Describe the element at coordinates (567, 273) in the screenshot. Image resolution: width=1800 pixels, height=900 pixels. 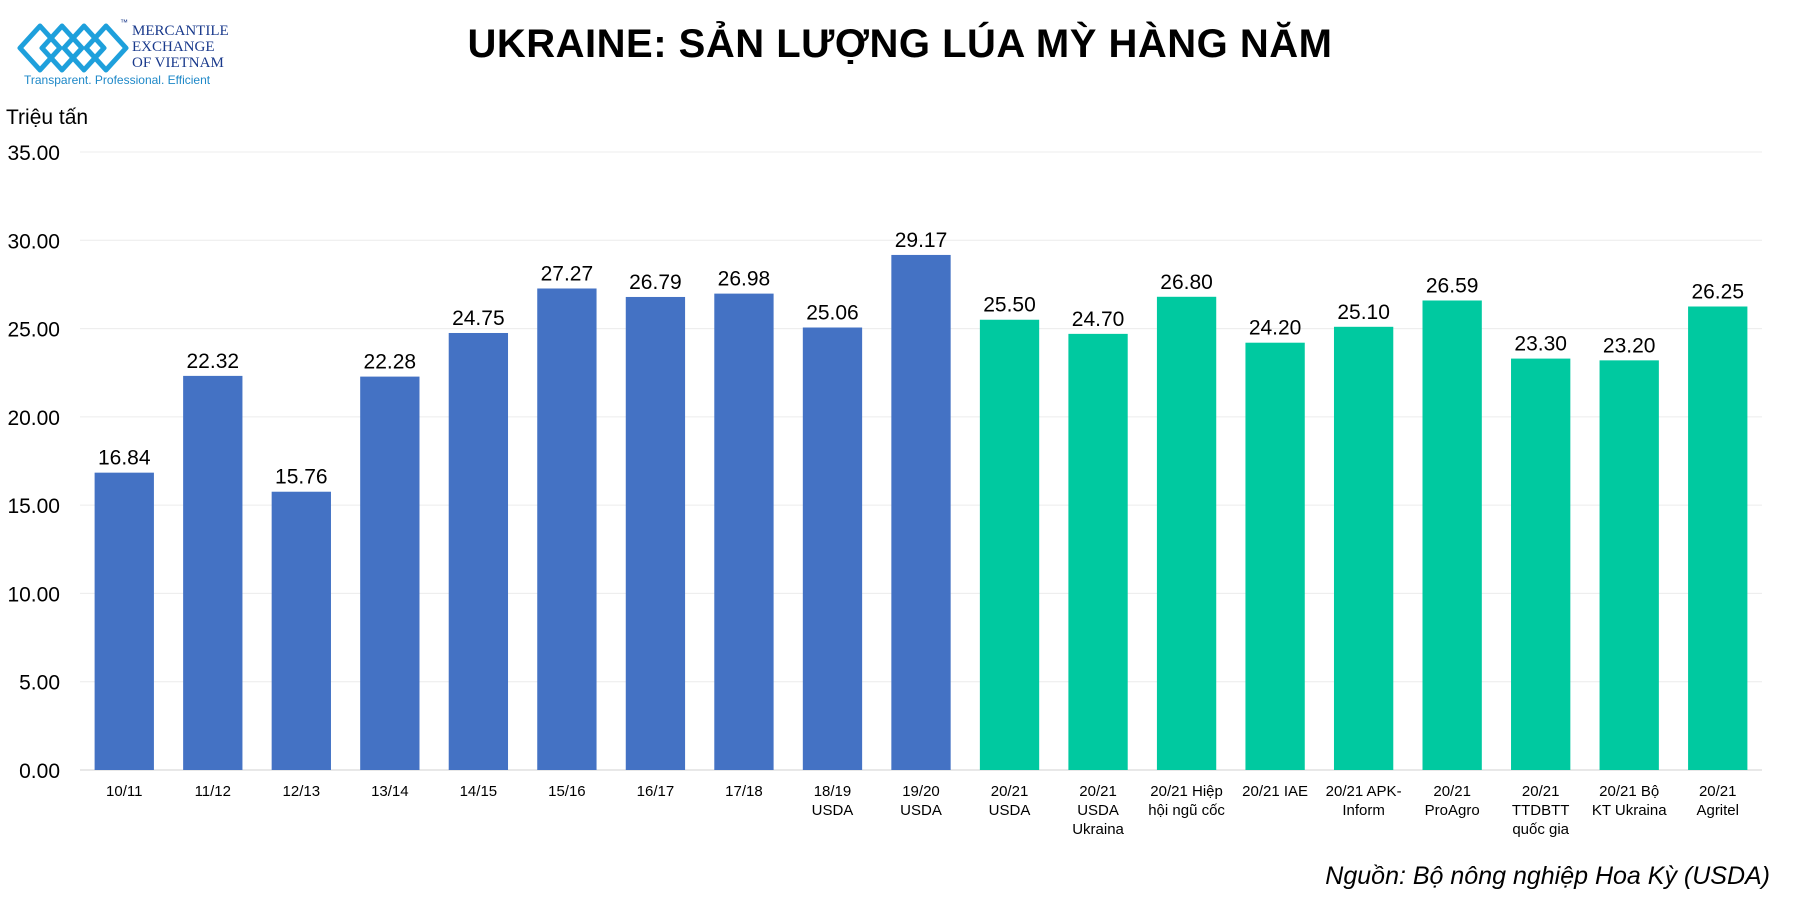
I see `data-label: 27.27` at that location.